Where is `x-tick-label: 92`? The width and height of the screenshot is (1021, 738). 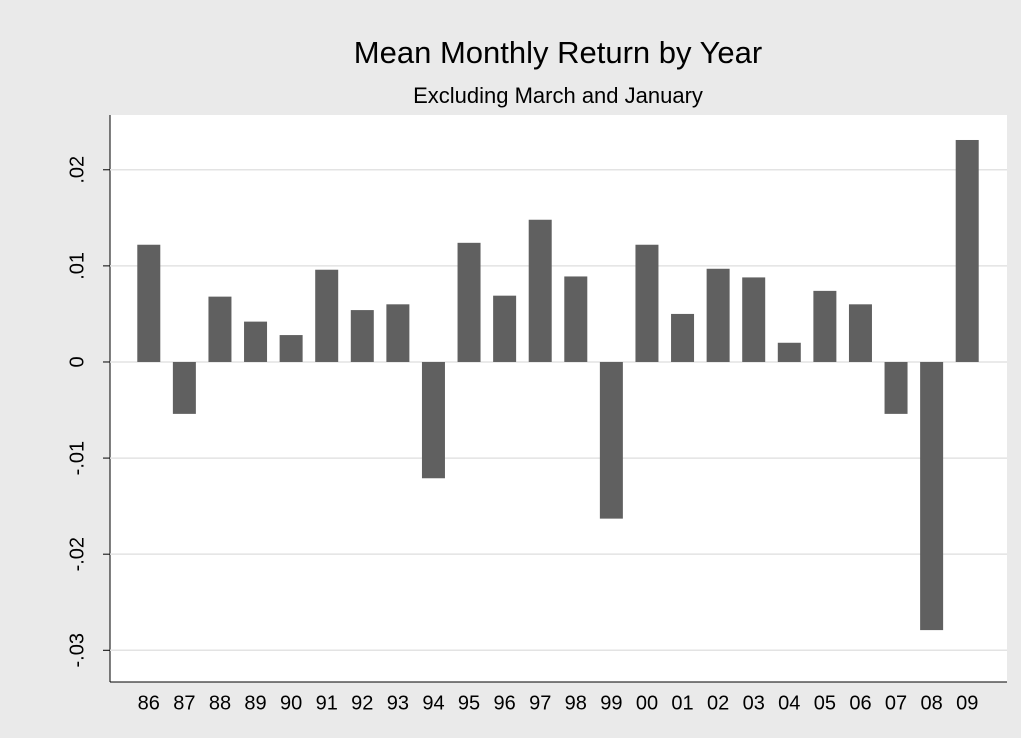 x-tick-label: 92 is located at coordinates (362, 703).